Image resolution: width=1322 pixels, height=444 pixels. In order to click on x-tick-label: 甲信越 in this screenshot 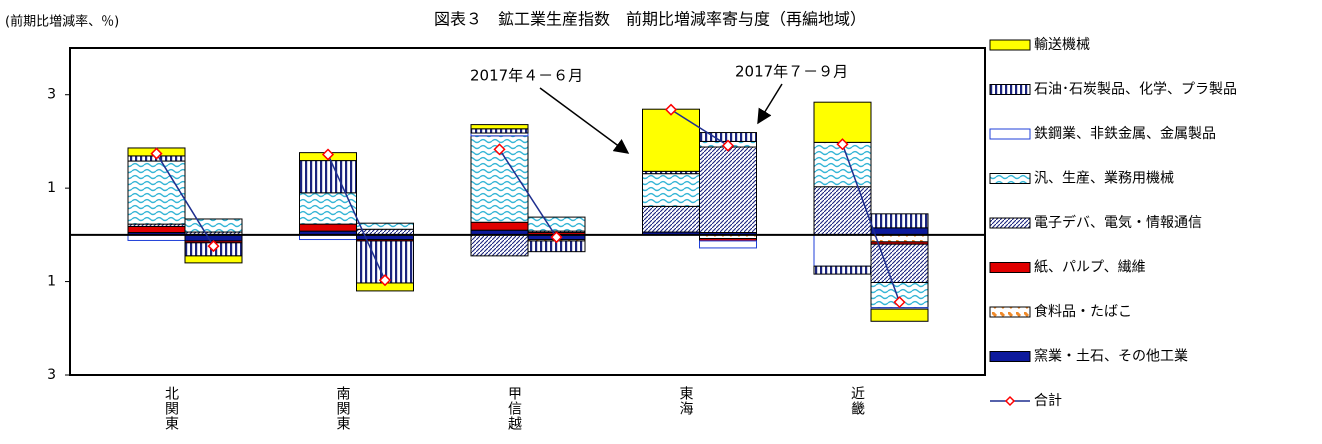, I will do `click(514, 408)`.